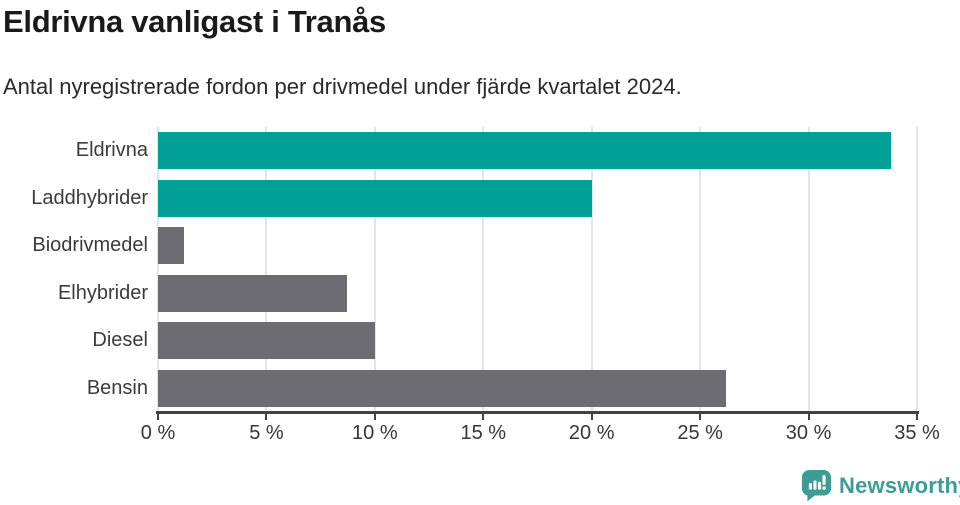 The width and height of the screenshot is (960, 505). Describe the element at coordinates (195, 21) in the screenshot. I see `chart-title: Eldrivna vanligast i Tranås` at that location.